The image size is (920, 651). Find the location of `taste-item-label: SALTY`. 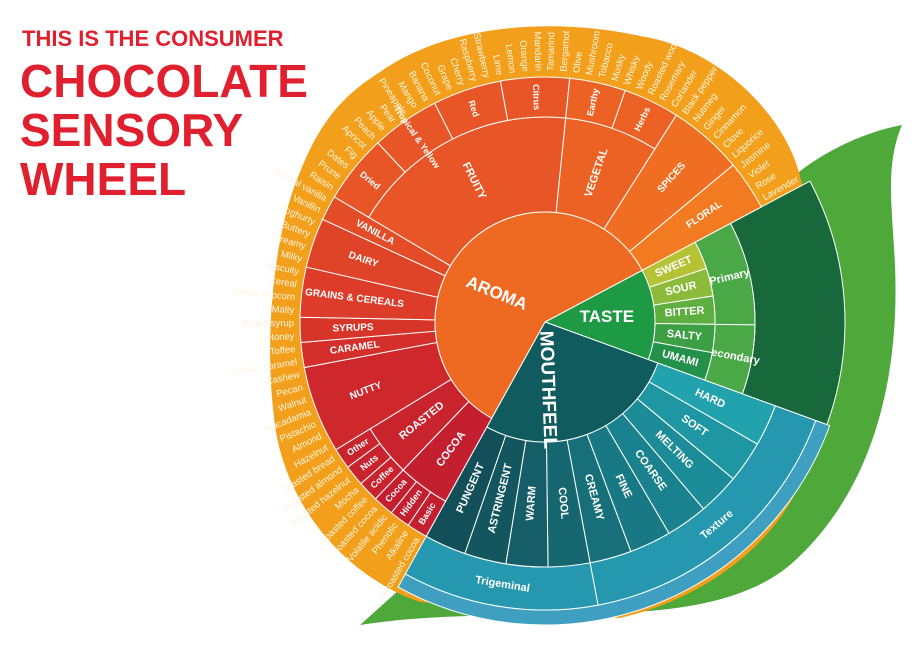

taste-item-label: SALTY is located at coordinates (684, 335).